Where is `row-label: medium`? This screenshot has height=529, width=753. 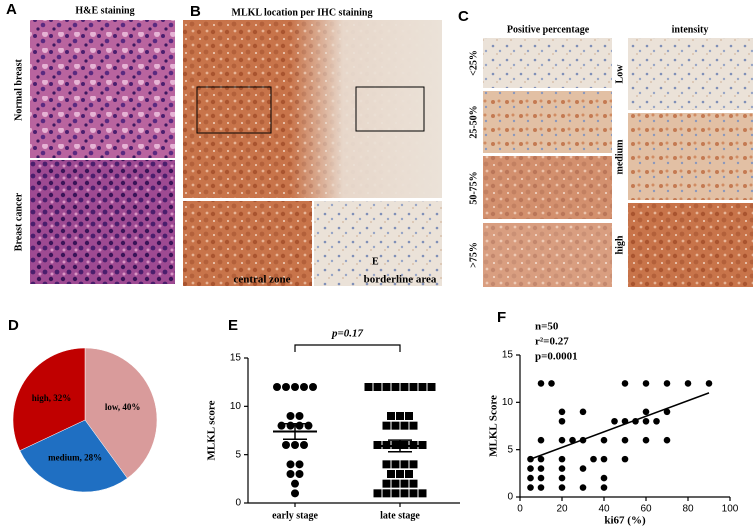
row-label: medium is located at coordinates (619, 157).